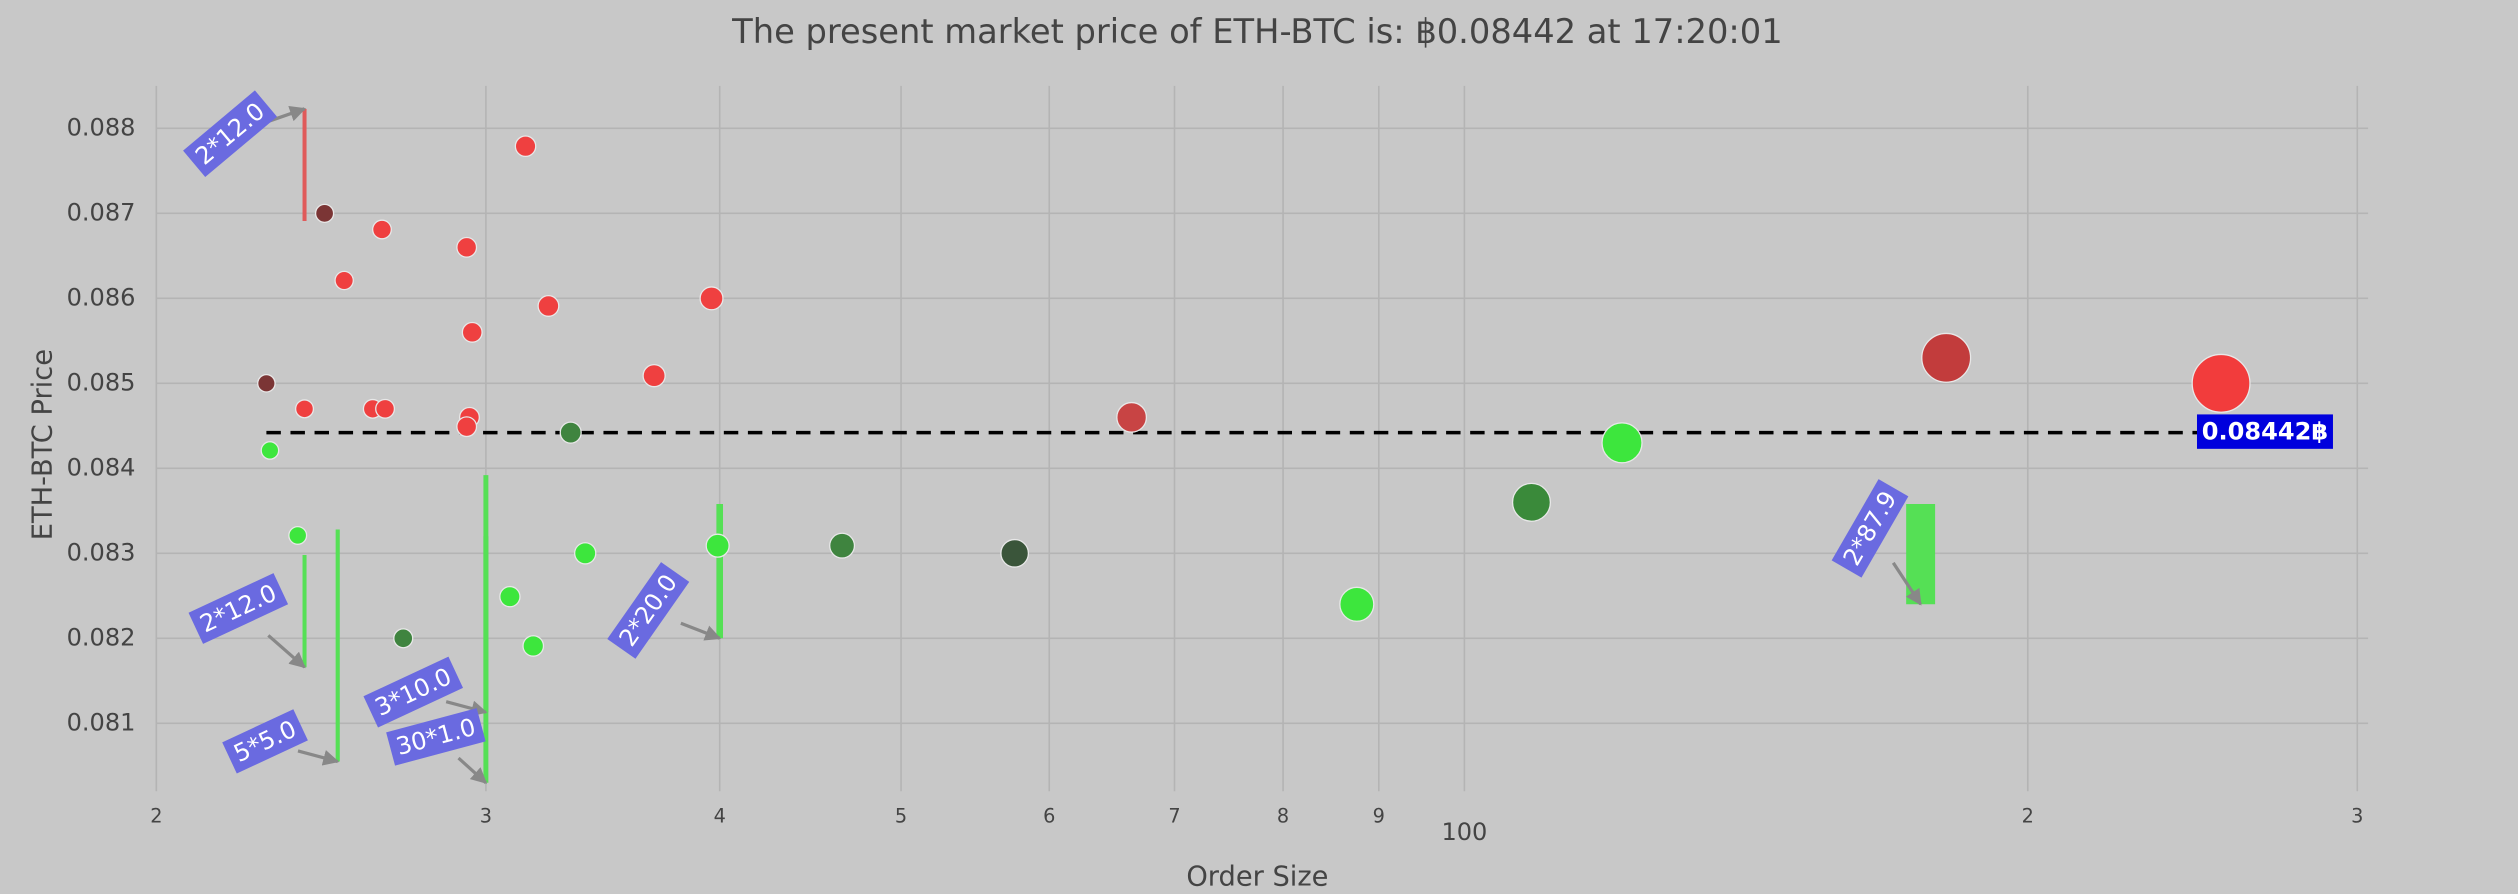 This screenshot has height=894, width=2518. What do you see at coordinates (101, 127) in the screenshot?
I see `y-tick-label: 0.088` at bounding box center [101, 127].